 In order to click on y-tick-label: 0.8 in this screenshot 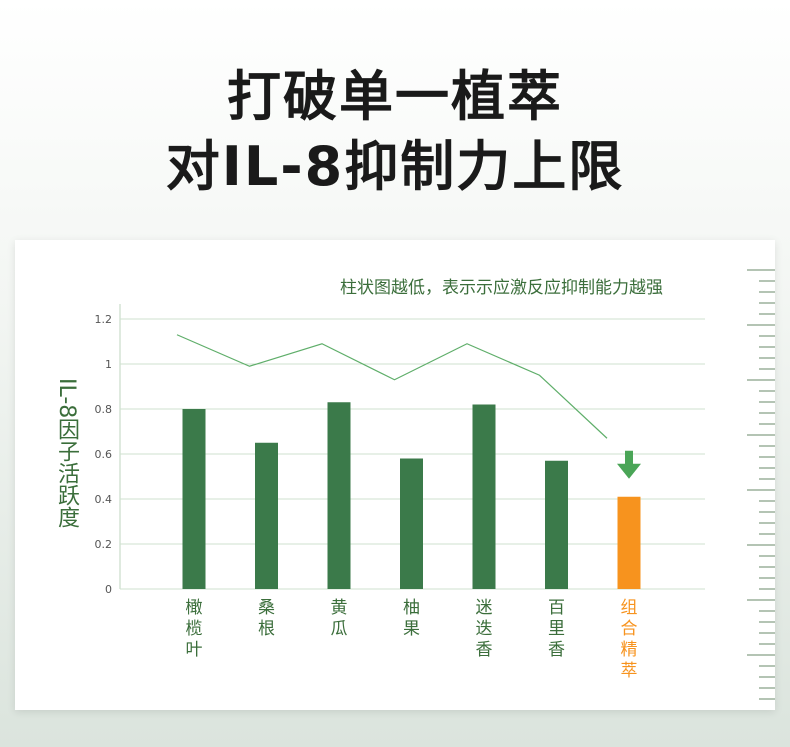, I will do `click(104, 409)`.